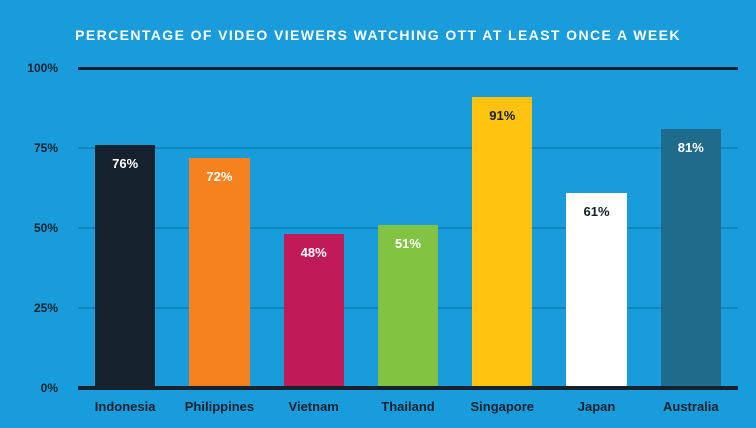 The height and width of the screenshot is (428, 756). What do you see at coordinates (596, 290) in the screenshot?
I see `bar-japan: 61%` at bounding box center [596, 290].